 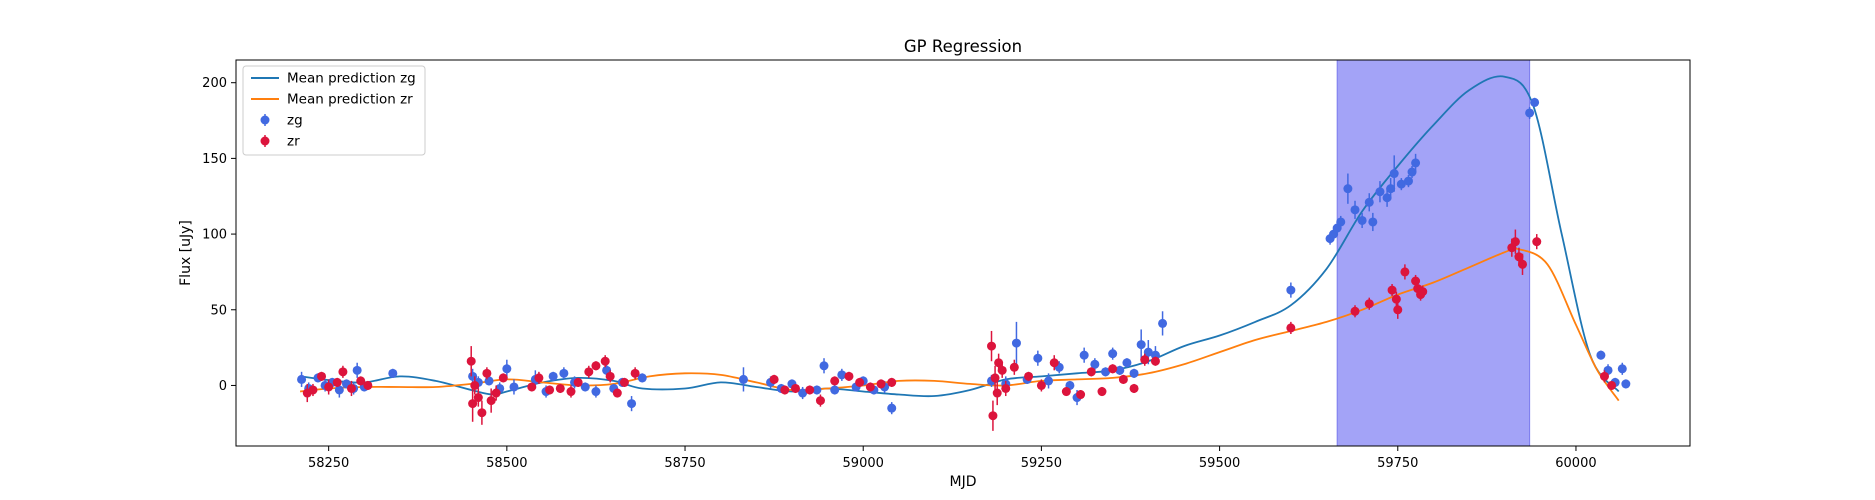 What do you see at coordinates (1397, 463) in the screenshot?
I see `x-tick-label: 59750` at bounding box center [1397, 463].